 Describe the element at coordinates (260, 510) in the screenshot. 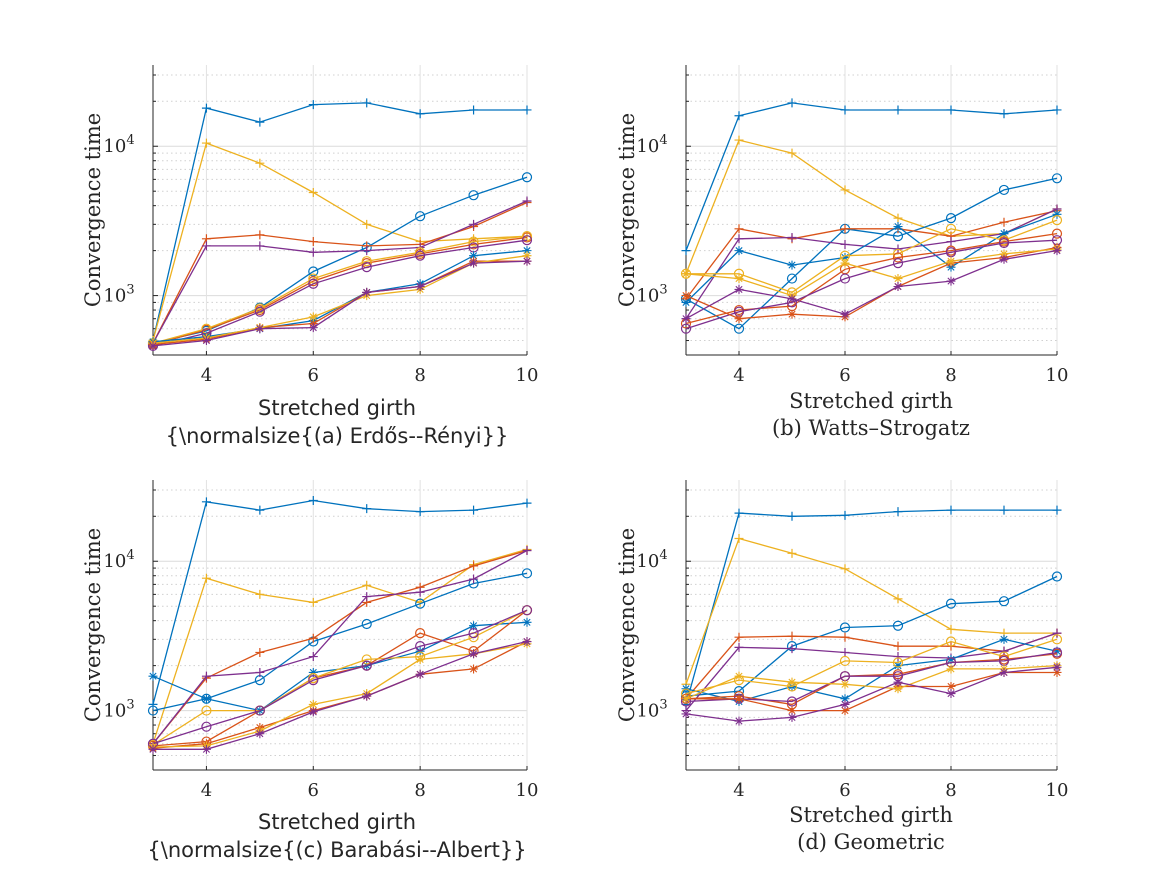

I see `panel-c-series-1-marker-plus` at that location.